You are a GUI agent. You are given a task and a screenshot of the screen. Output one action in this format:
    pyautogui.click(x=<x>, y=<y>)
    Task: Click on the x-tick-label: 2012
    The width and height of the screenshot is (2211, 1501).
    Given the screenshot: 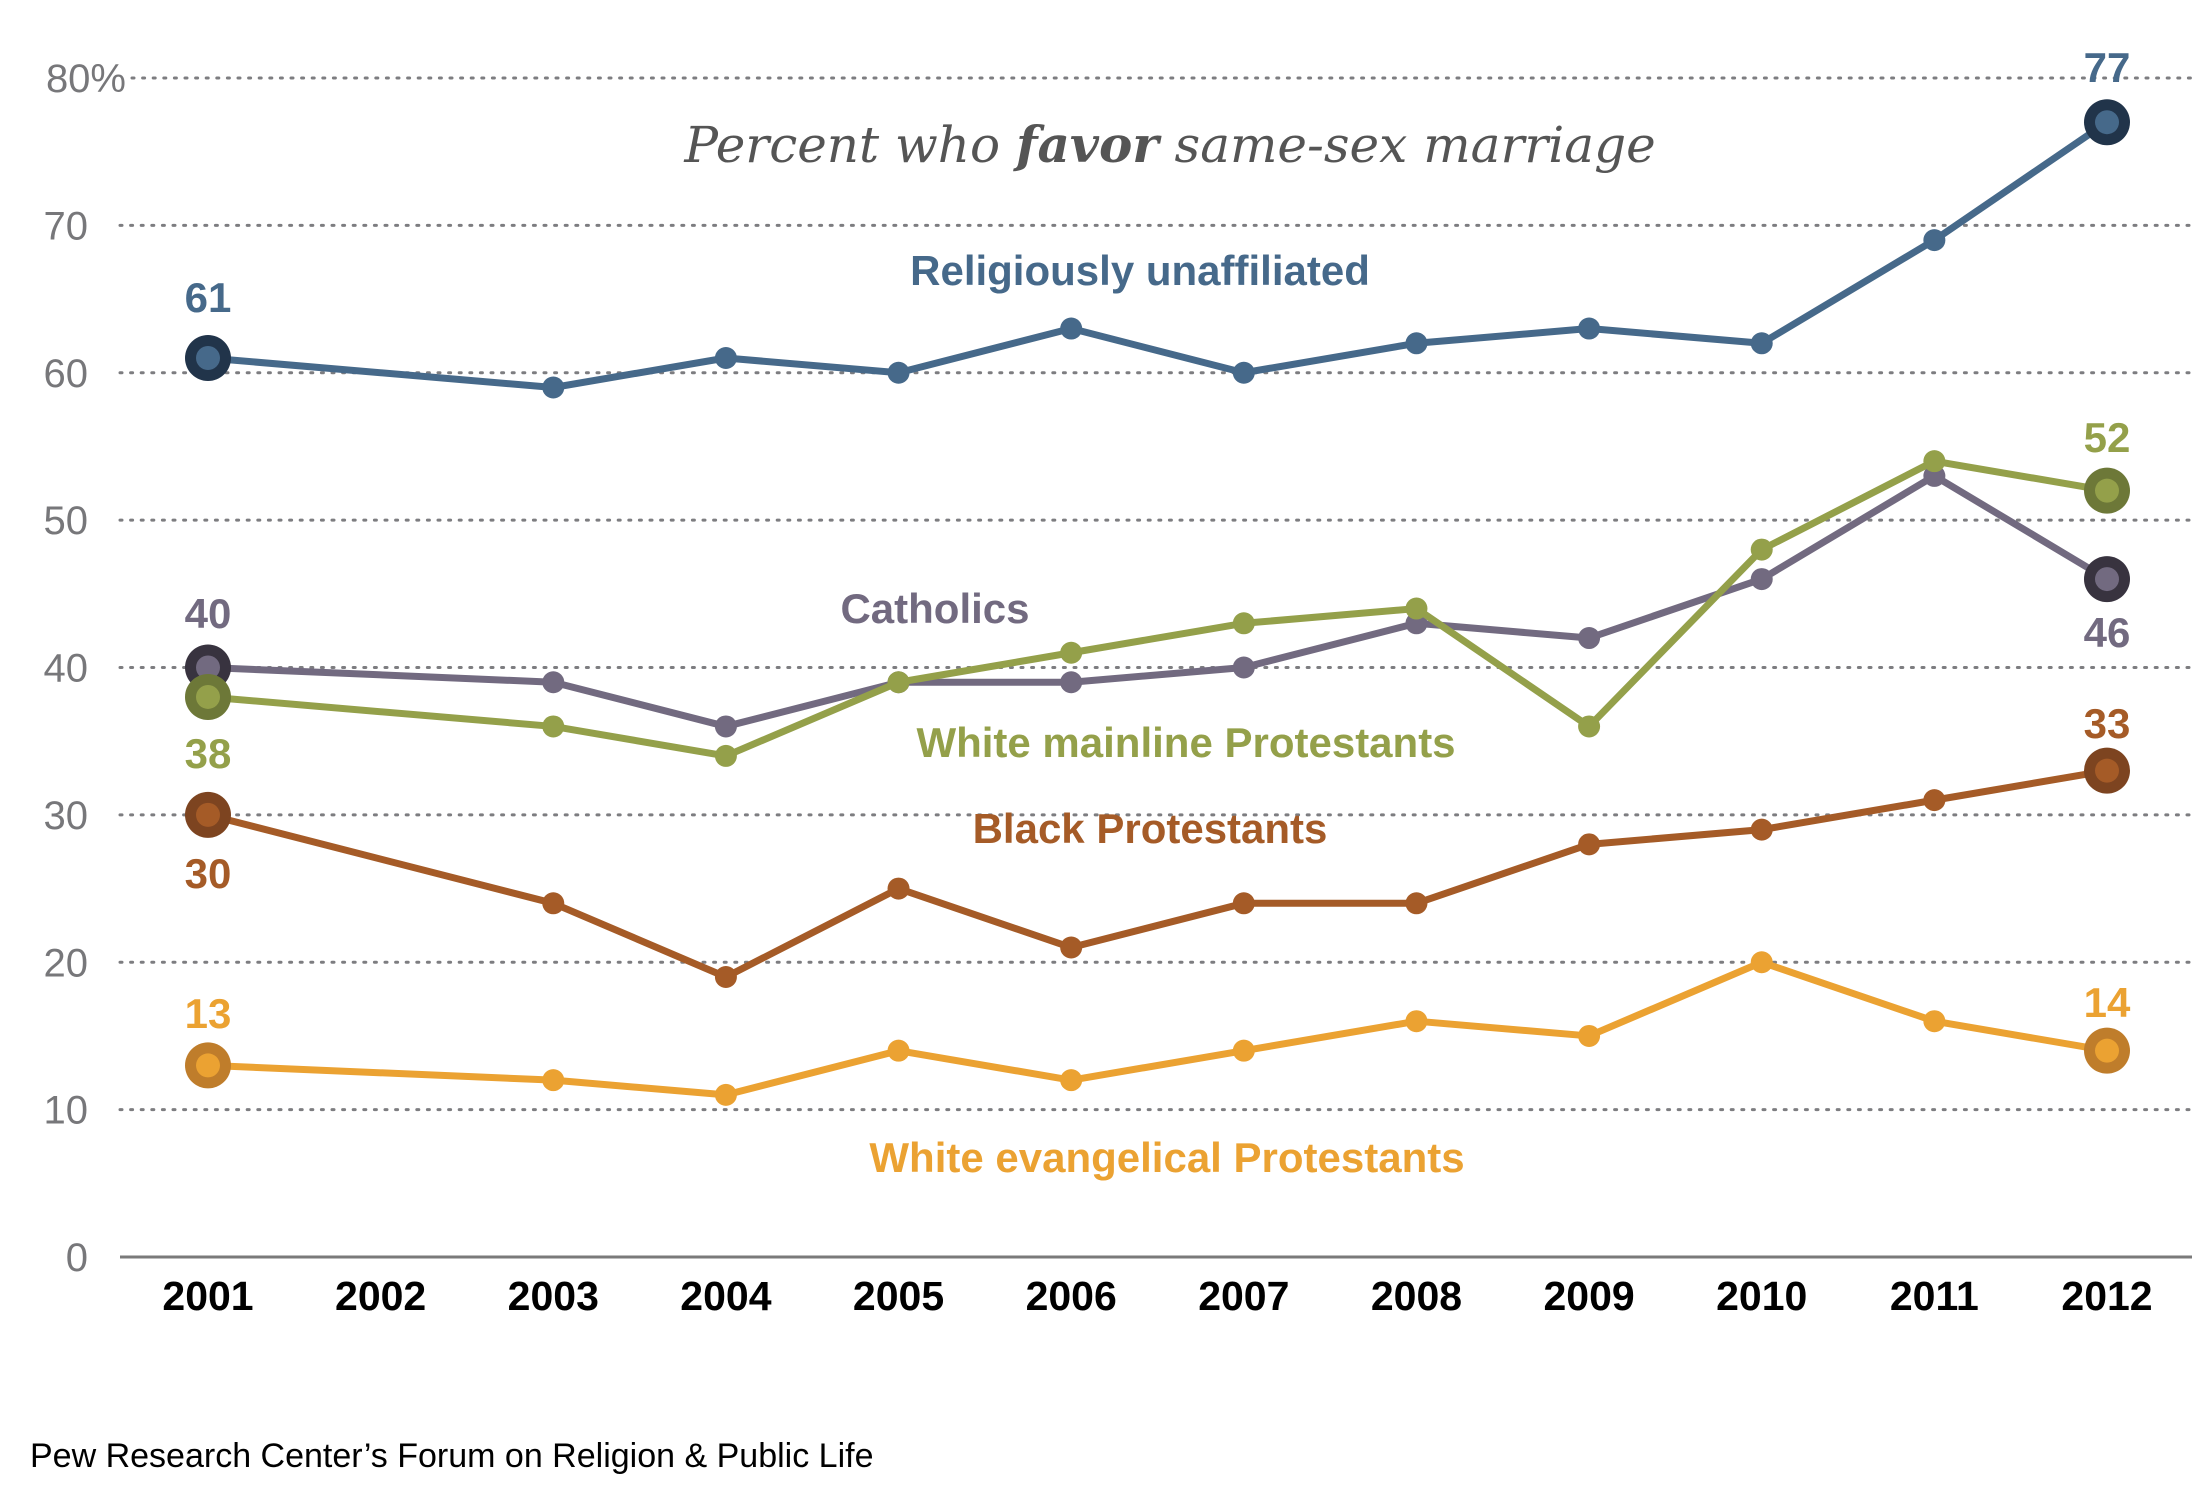 What is the action you would take?
    pyautogui.click(x=2106, y=1296)
    